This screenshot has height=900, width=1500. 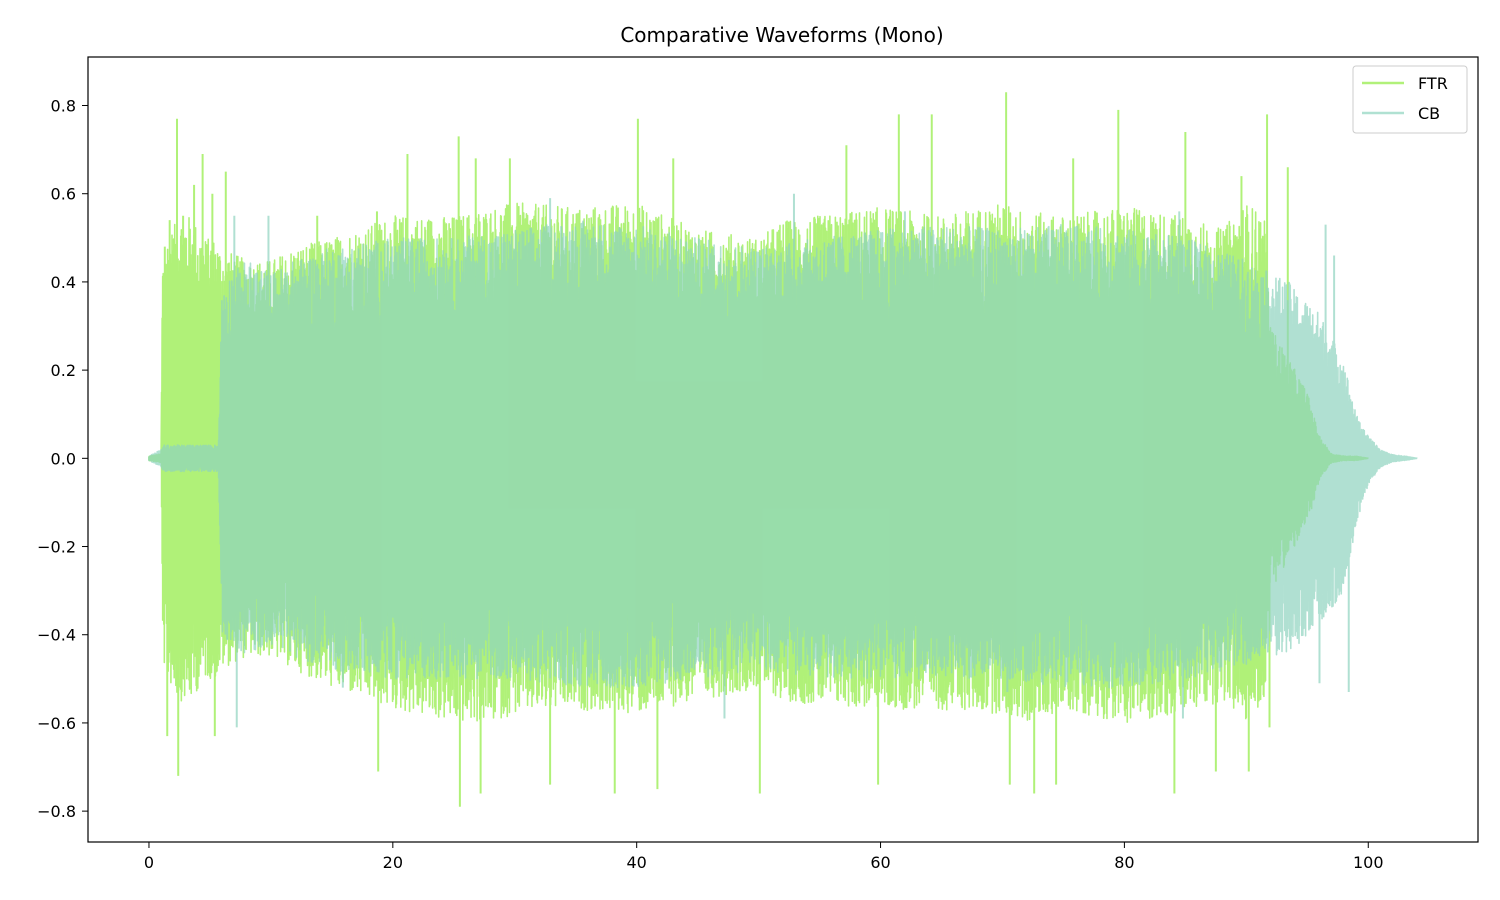 What do you see at coordinates (63, 282) in the screenshot?
I see `y-tick-label: 0.4` at bounding box center [63, 282].